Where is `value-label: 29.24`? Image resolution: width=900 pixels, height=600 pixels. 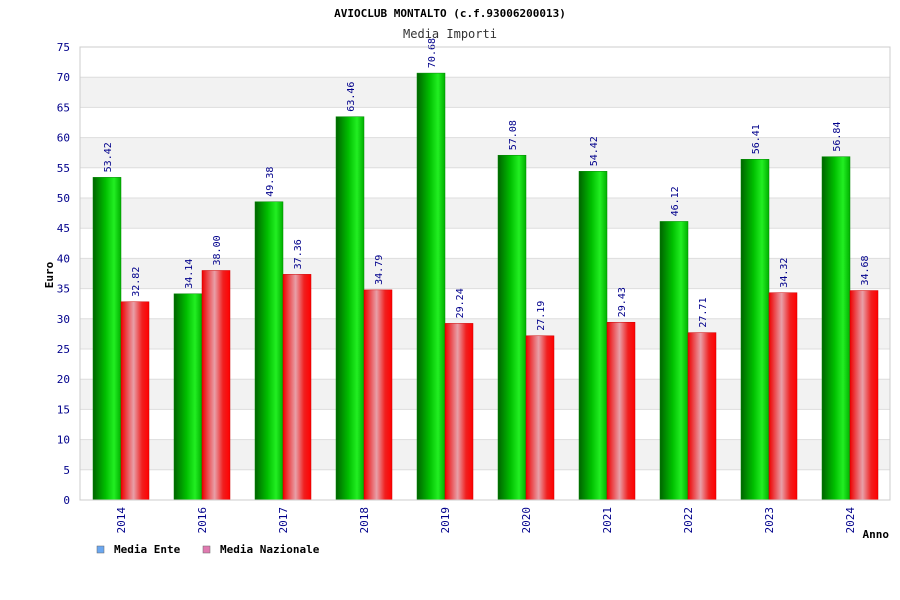
value-label: 29.24 is located at coordinates (460, 303).